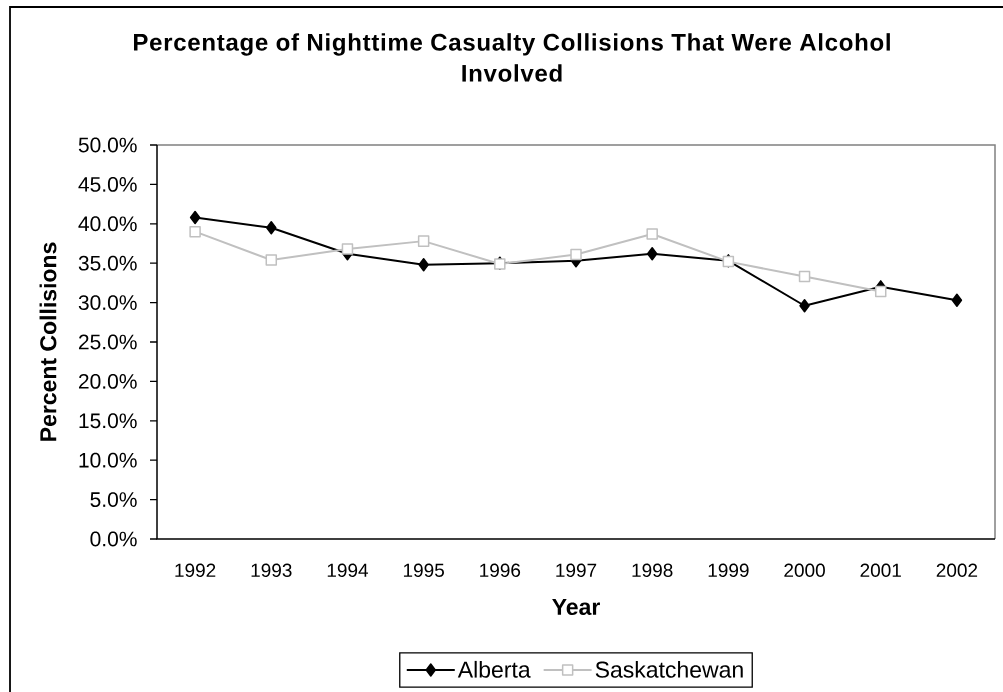 This screenshot has height=692, width=1003. Describe the element at coordinates (108, 421) in the screenshot. I see `y-tick-label: 15.0%` at that location.